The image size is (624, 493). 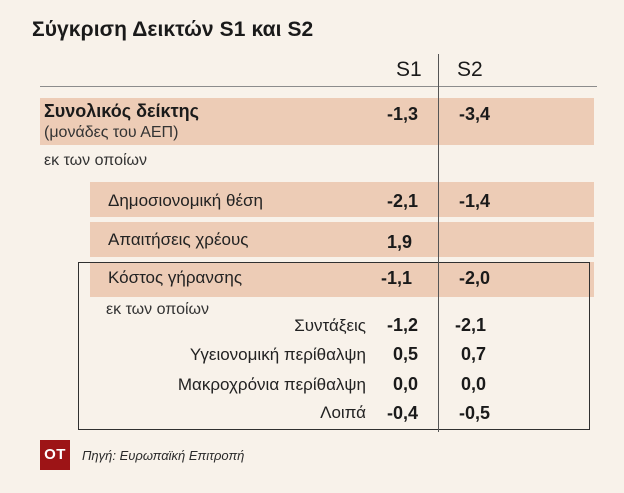 What do you see at coordinates (158, 309) in the screenshot?
I see `of-which-label-2: εκ των οποίων` at bounding box center [158, 309].